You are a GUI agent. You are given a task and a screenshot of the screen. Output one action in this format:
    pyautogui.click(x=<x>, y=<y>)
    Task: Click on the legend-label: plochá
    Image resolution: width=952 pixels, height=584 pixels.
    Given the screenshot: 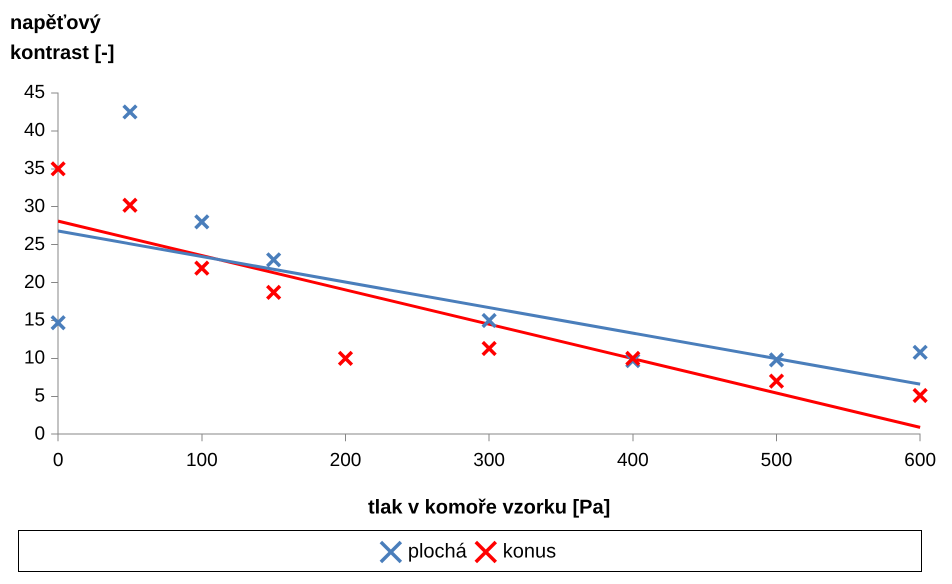 What is the action you would take?
    pyautogui.click(x=438, y=551)
    